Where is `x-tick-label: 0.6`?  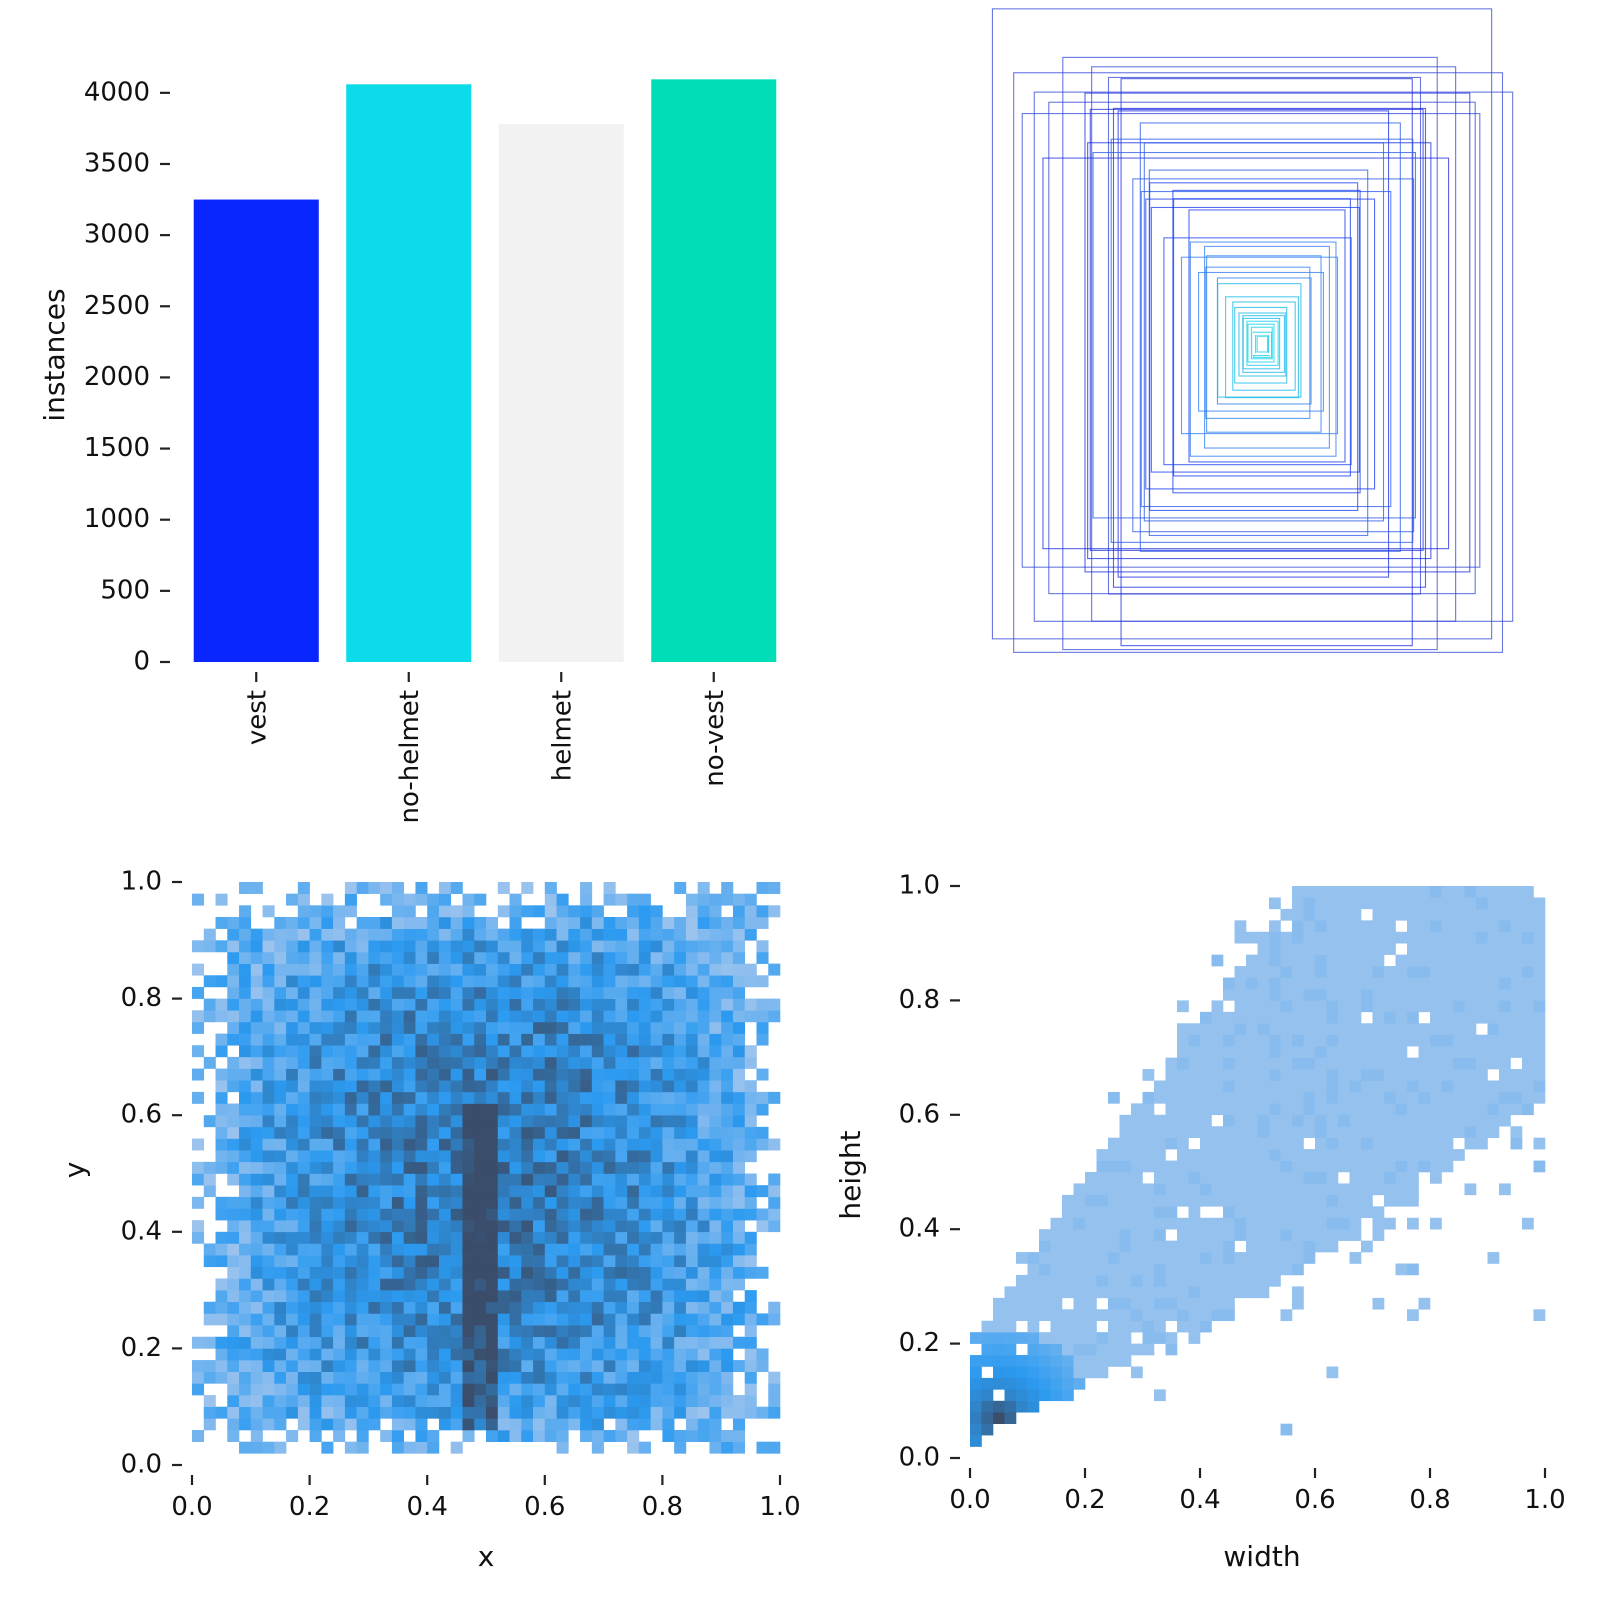
x-tick-label: 0.6 is located at coordinates (1314, 1500).